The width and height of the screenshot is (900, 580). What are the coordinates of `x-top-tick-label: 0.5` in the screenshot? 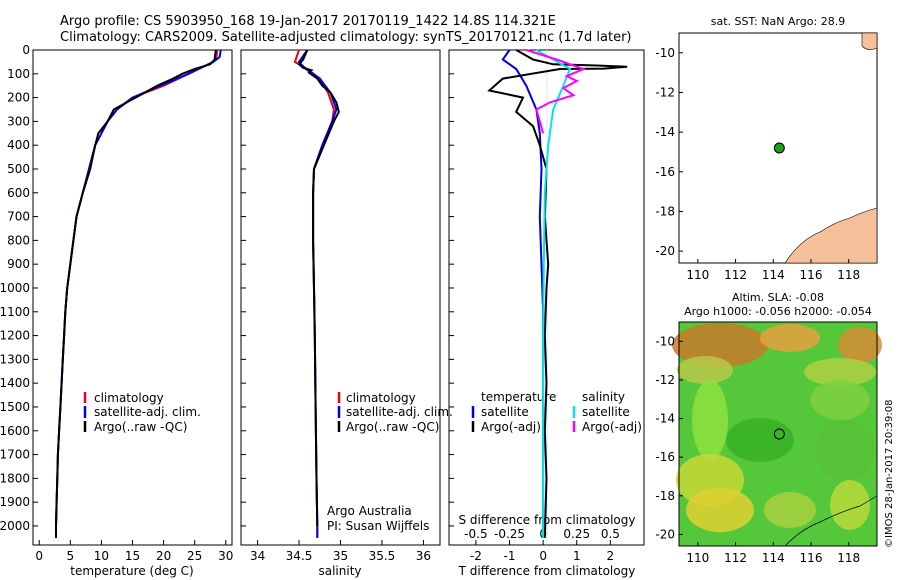 It's located at (610, 534).